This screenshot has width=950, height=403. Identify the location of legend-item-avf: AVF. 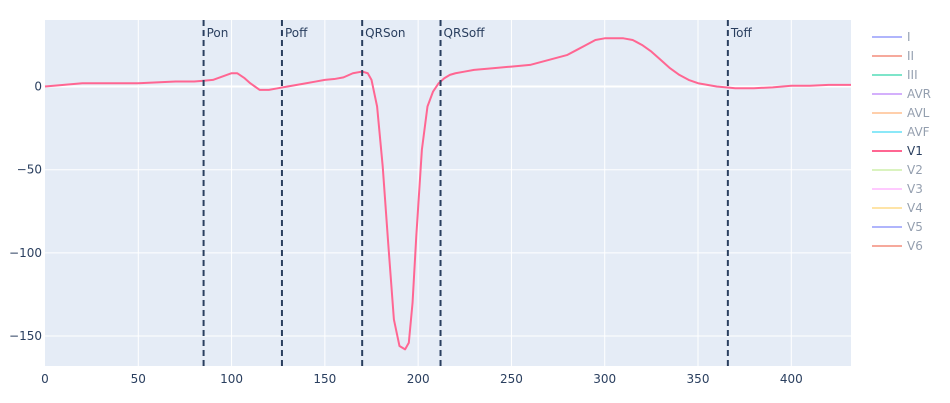
(901, 132).